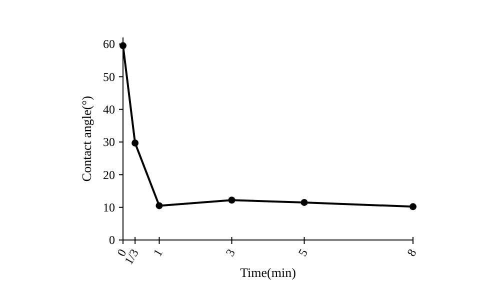 Image resolution: width=498 pixels, height=289 pixels. Describe the element at coordinates (268, 272) in the screenshot. I see `x-axis-title: Time(min)` at that location.